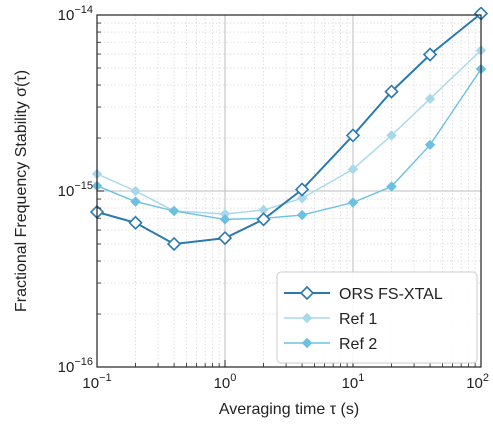 The height and width of the screenshot is (427, 493). I want to click on x-tick-label: 10¹, so click(353, 382).